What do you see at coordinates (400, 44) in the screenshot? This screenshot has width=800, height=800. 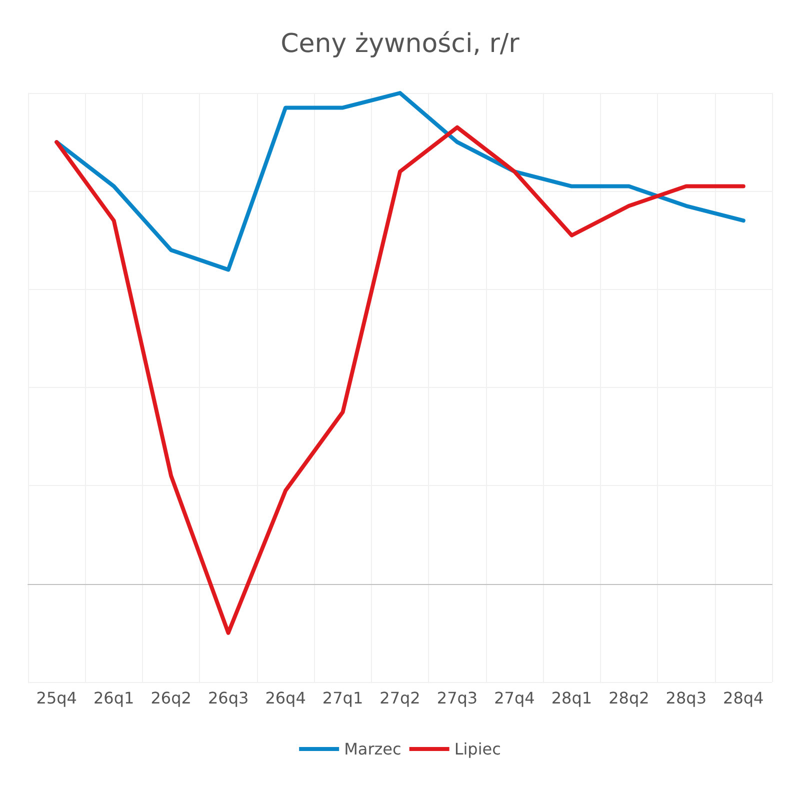 I see `chart-title: Ceny żywności, r/r` at bounding box center [400, 44].